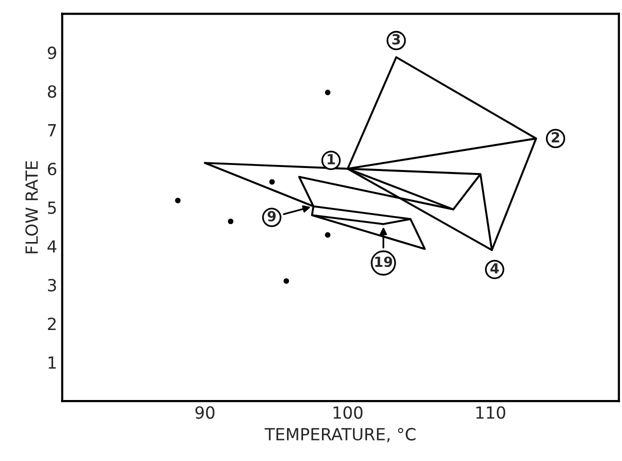 Image resolution: width=622 pixels, height=461 pixels. Describe the element at coordinates (52, 246) in the screenshot. I see `y-tick-label: 4` at that location.